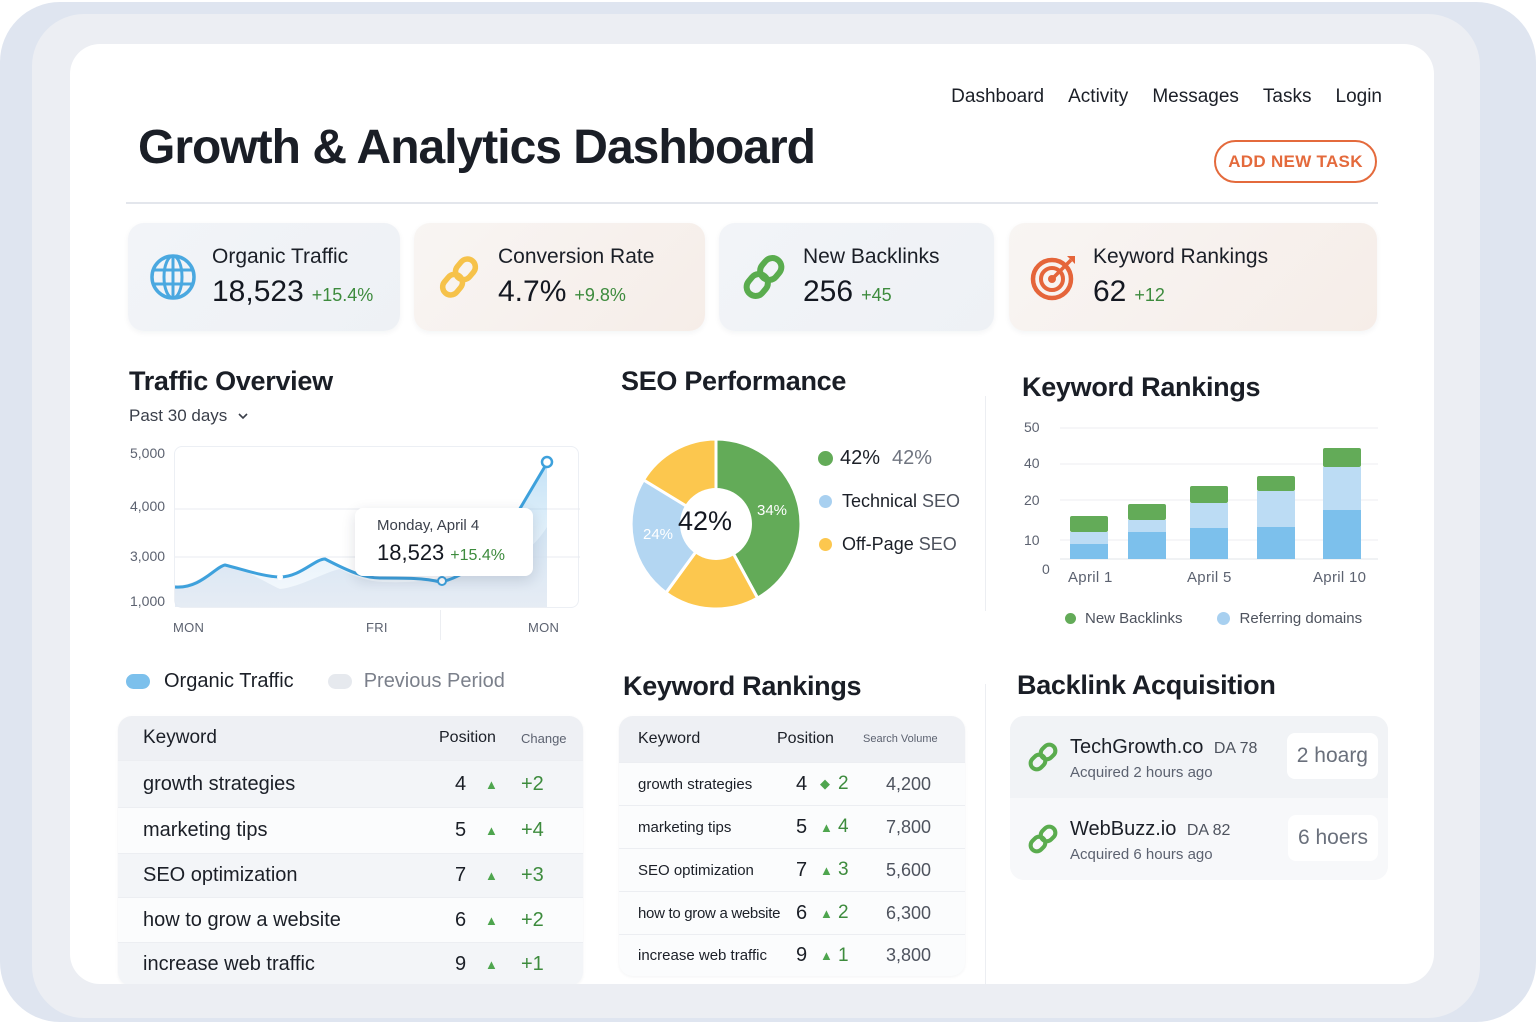 The image size is (1536, 1024). What do you see at coordinates (1181, 256) in the screenshot?
I see `kpi-label: Keyword Rankings` at bounding box center [1181, 256].